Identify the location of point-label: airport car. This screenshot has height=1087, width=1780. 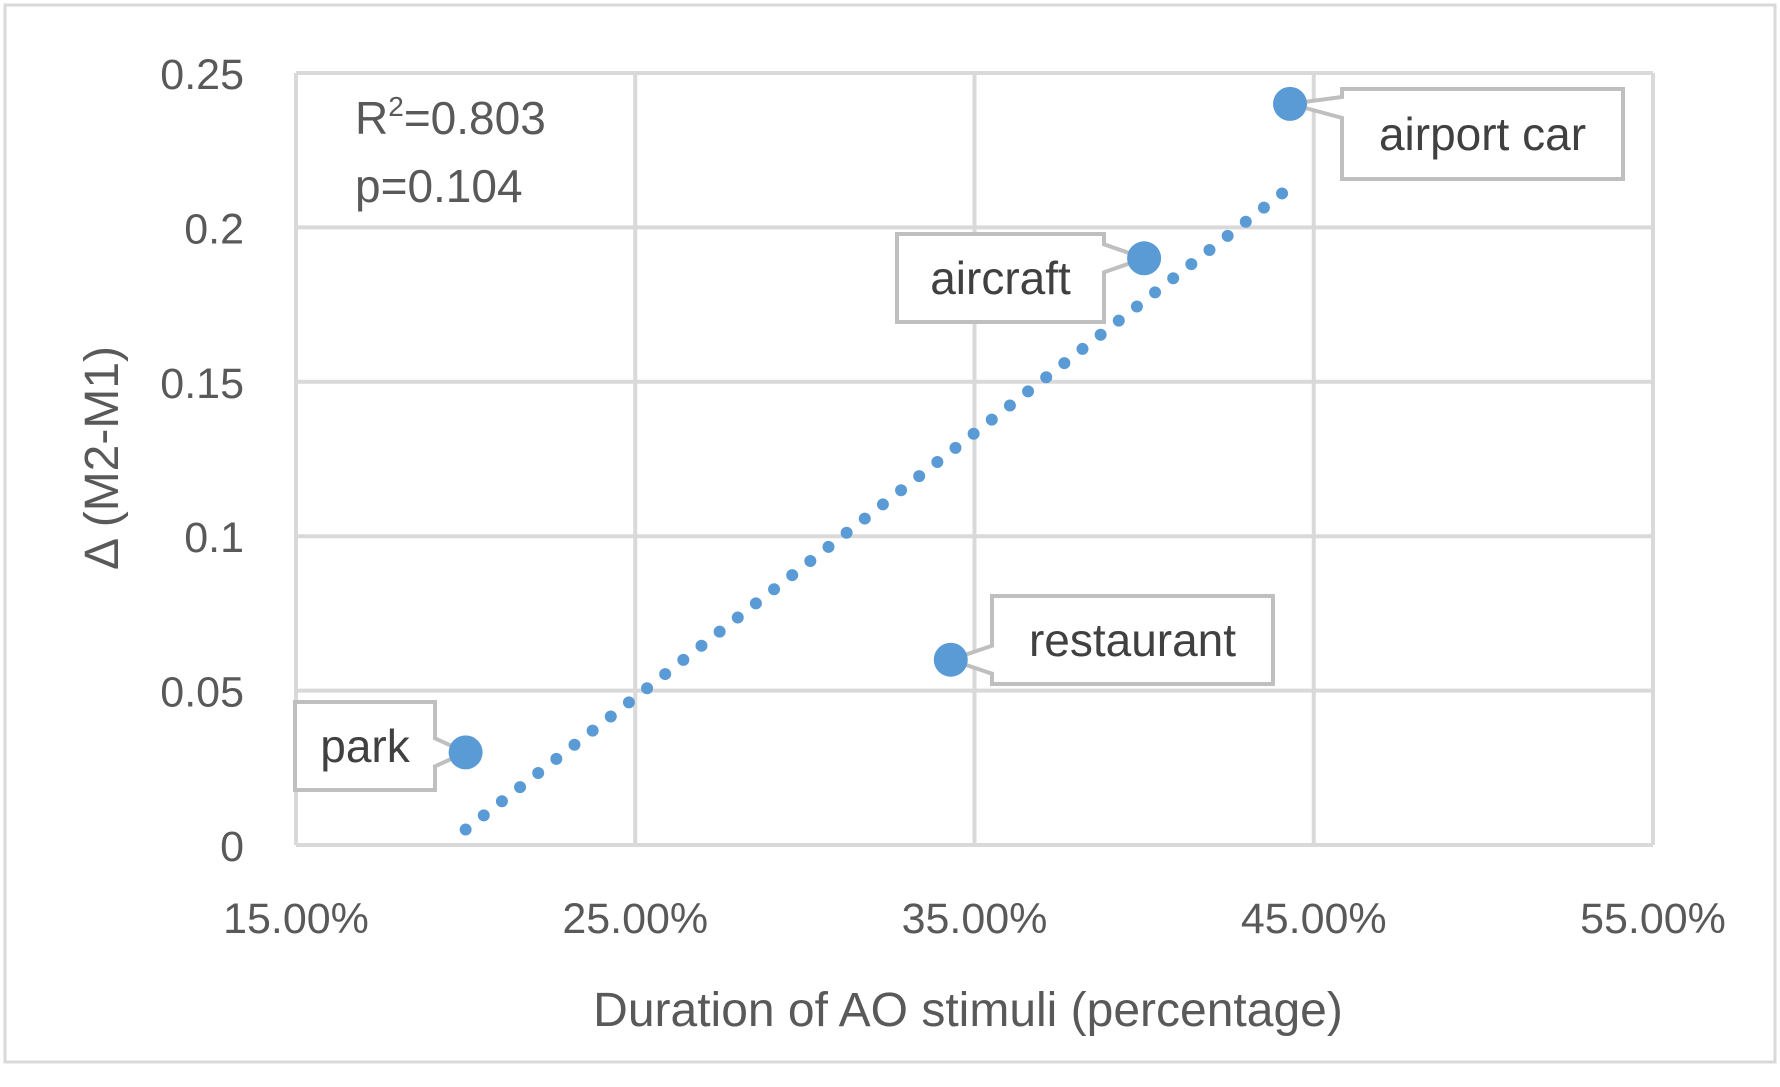
(1482, 134).